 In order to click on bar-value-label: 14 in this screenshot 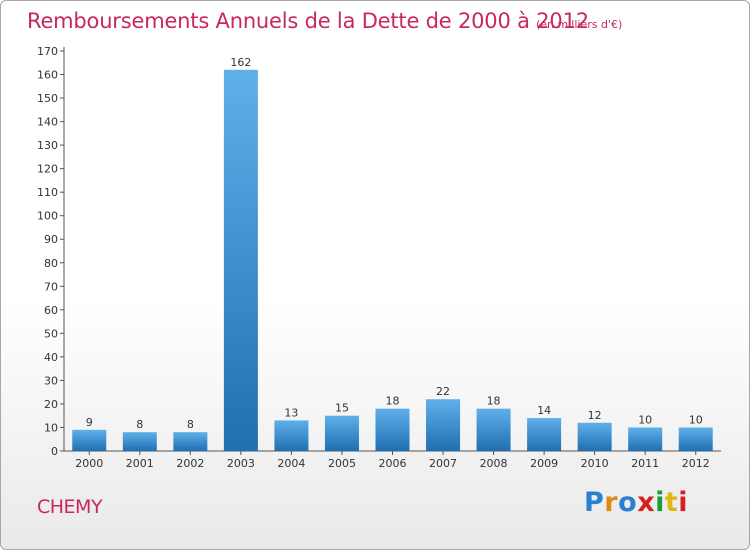, I will do `click(544, 410)`.